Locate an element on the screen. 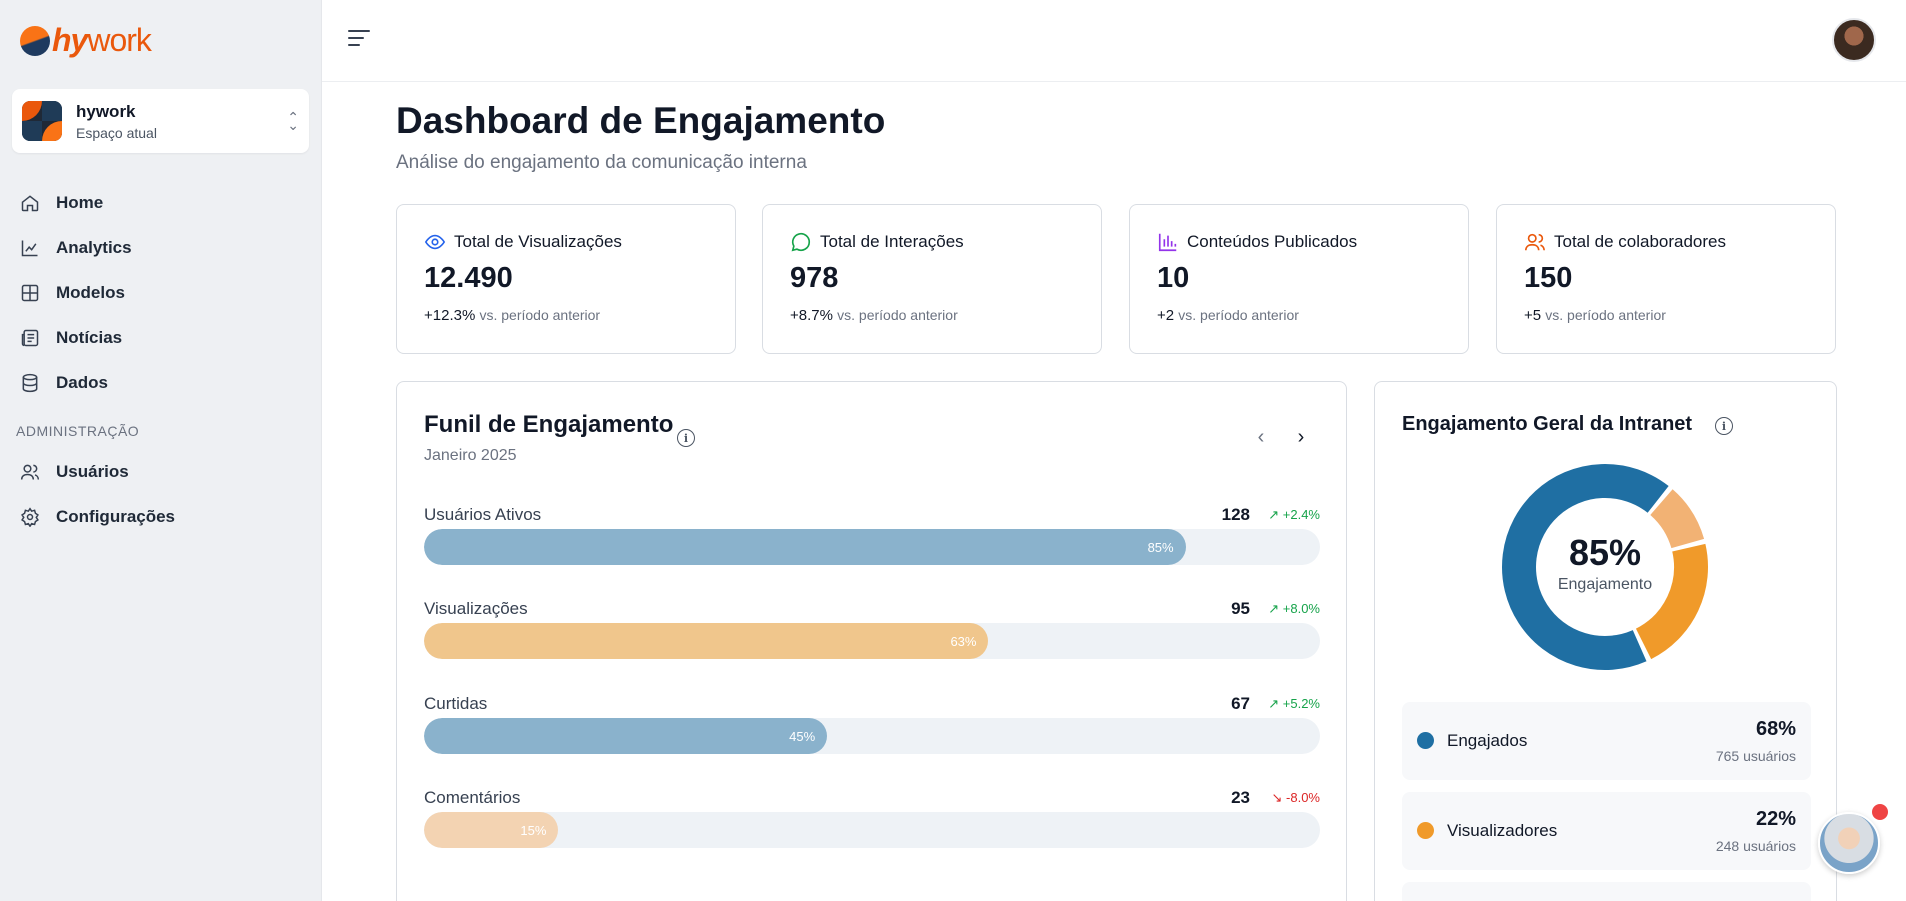 The width and height of the screenshot is (1906, 901). funnel-bar-fill: 15% is located at coordinates (491, 830).